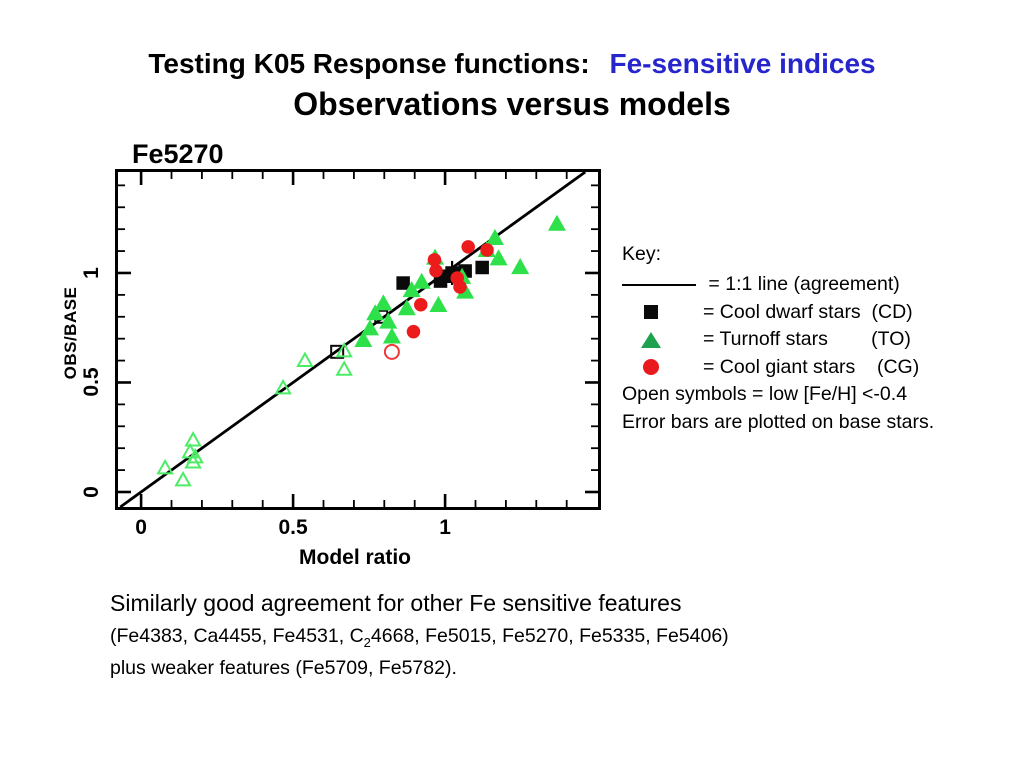  What do you see at coordinates (765, 394) in the screenshot?
I see `legend-note-open-symbols: Open symbols = low [Fe/H] <-0.4` at bounding box center [765, 394].